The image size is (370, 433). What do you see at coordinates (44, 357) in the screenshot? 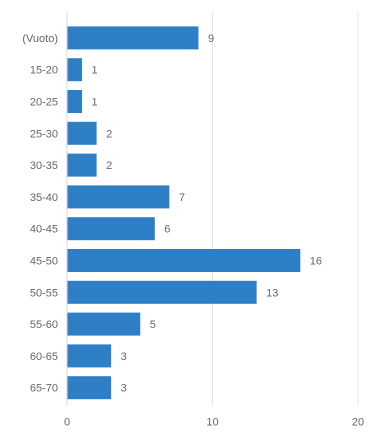
I see `category-label: 60-65` at bounding box center [44, 357].